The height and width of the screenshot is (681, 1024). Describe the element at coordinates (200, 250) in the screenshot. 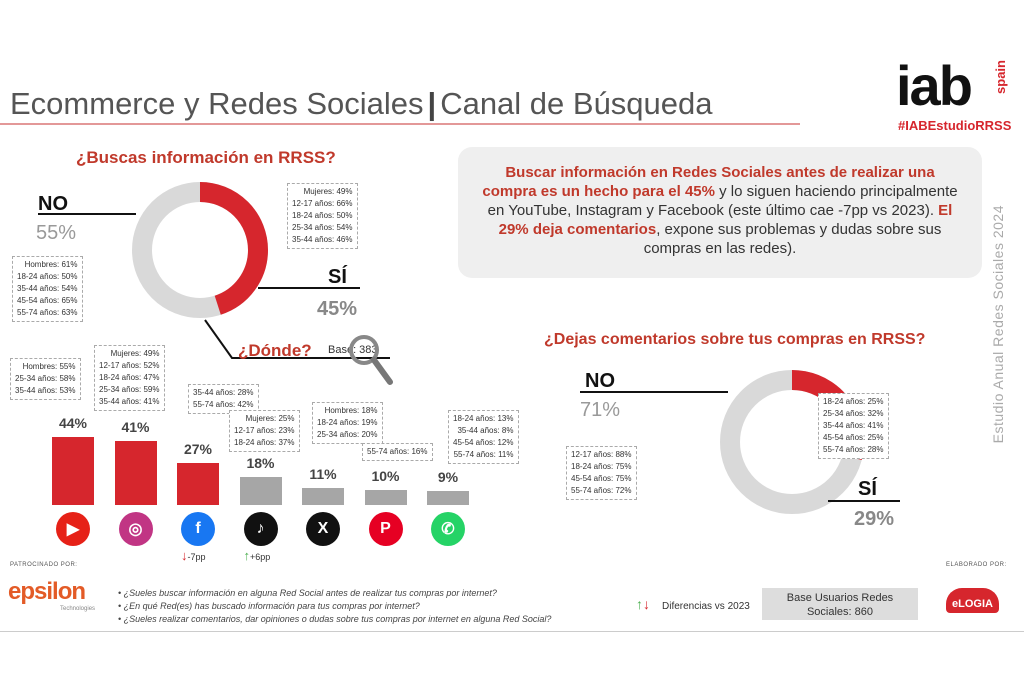

I see `q1-donut-si` at that location.